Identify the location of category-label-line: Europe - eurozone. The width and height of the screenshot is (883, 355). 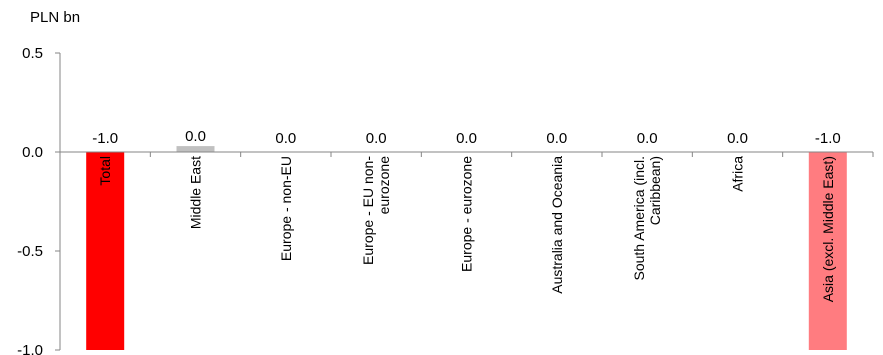
(467, 214).